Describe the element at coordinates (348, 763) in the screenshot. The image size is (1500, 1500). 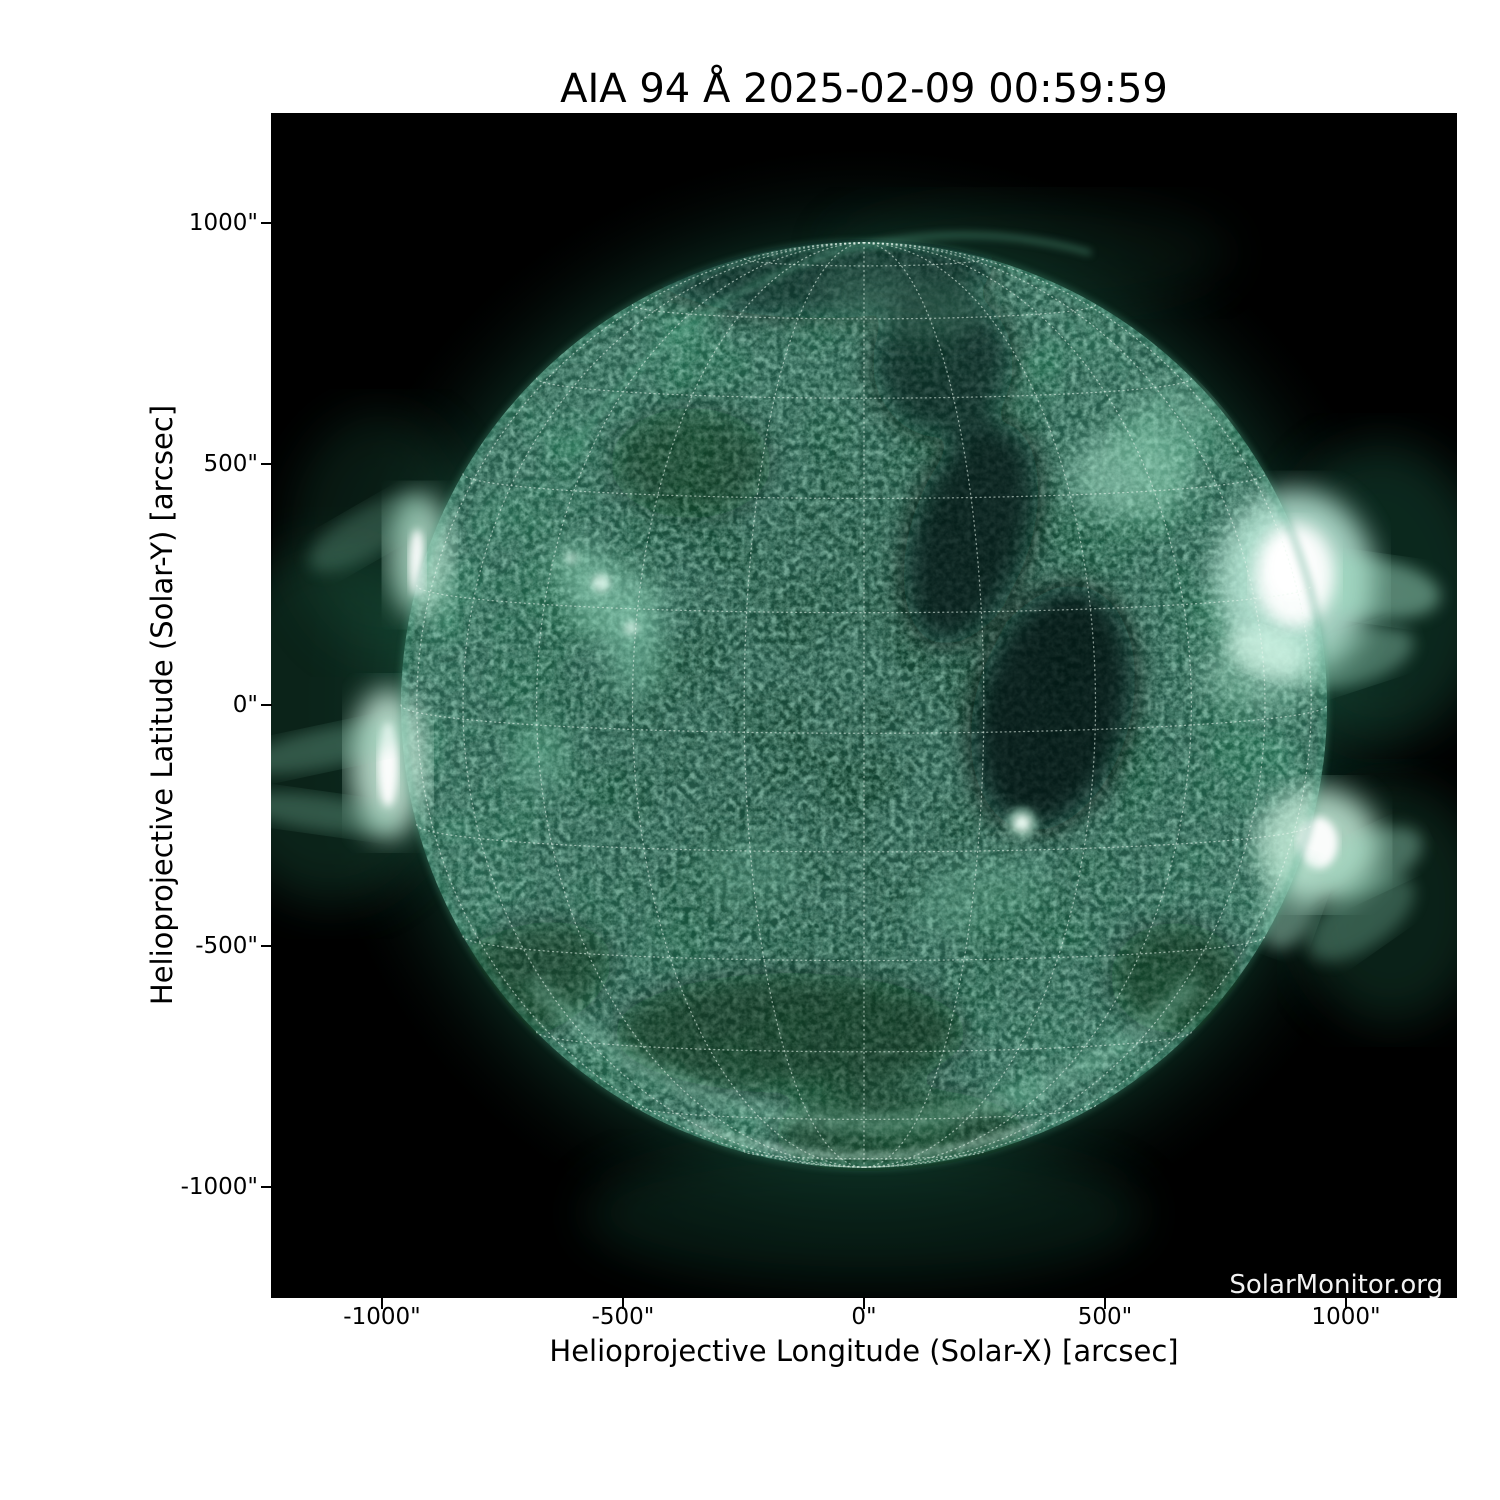
I see `active-region-east-limb` at that location.